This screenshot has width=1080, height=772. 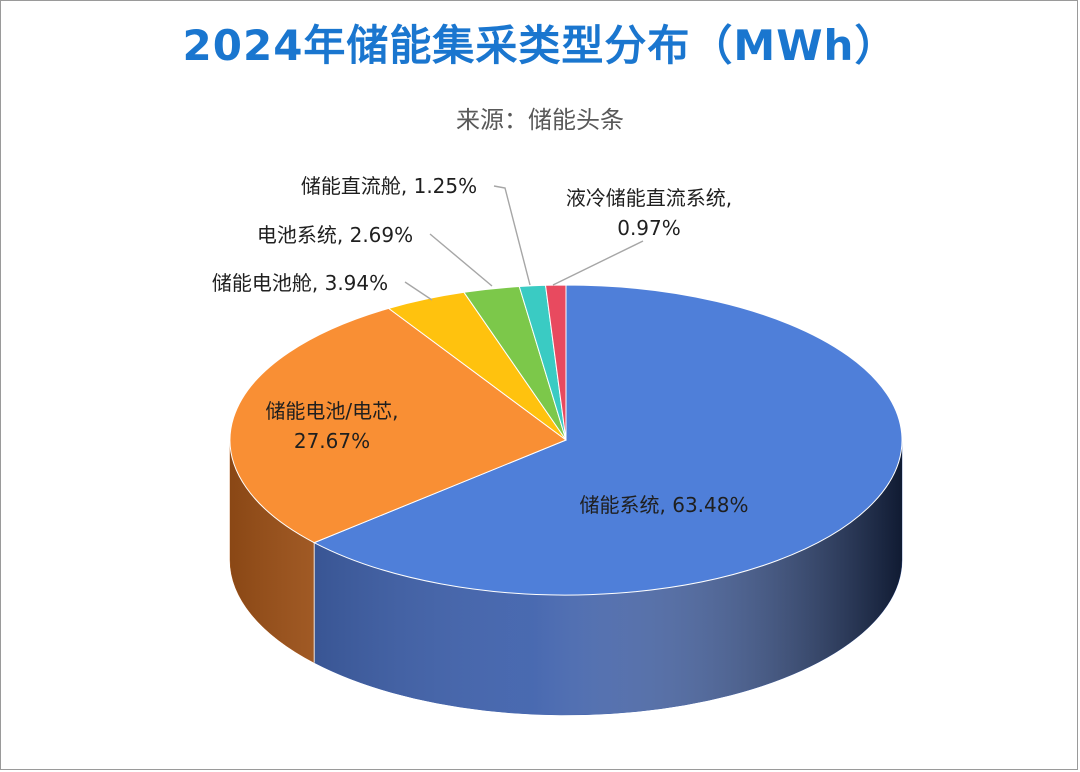 What do you see at coordinates (331, 411) in the screenshot?
I see `data-label-line: 储能电池/电芯,` at bounding box center [331, 411].